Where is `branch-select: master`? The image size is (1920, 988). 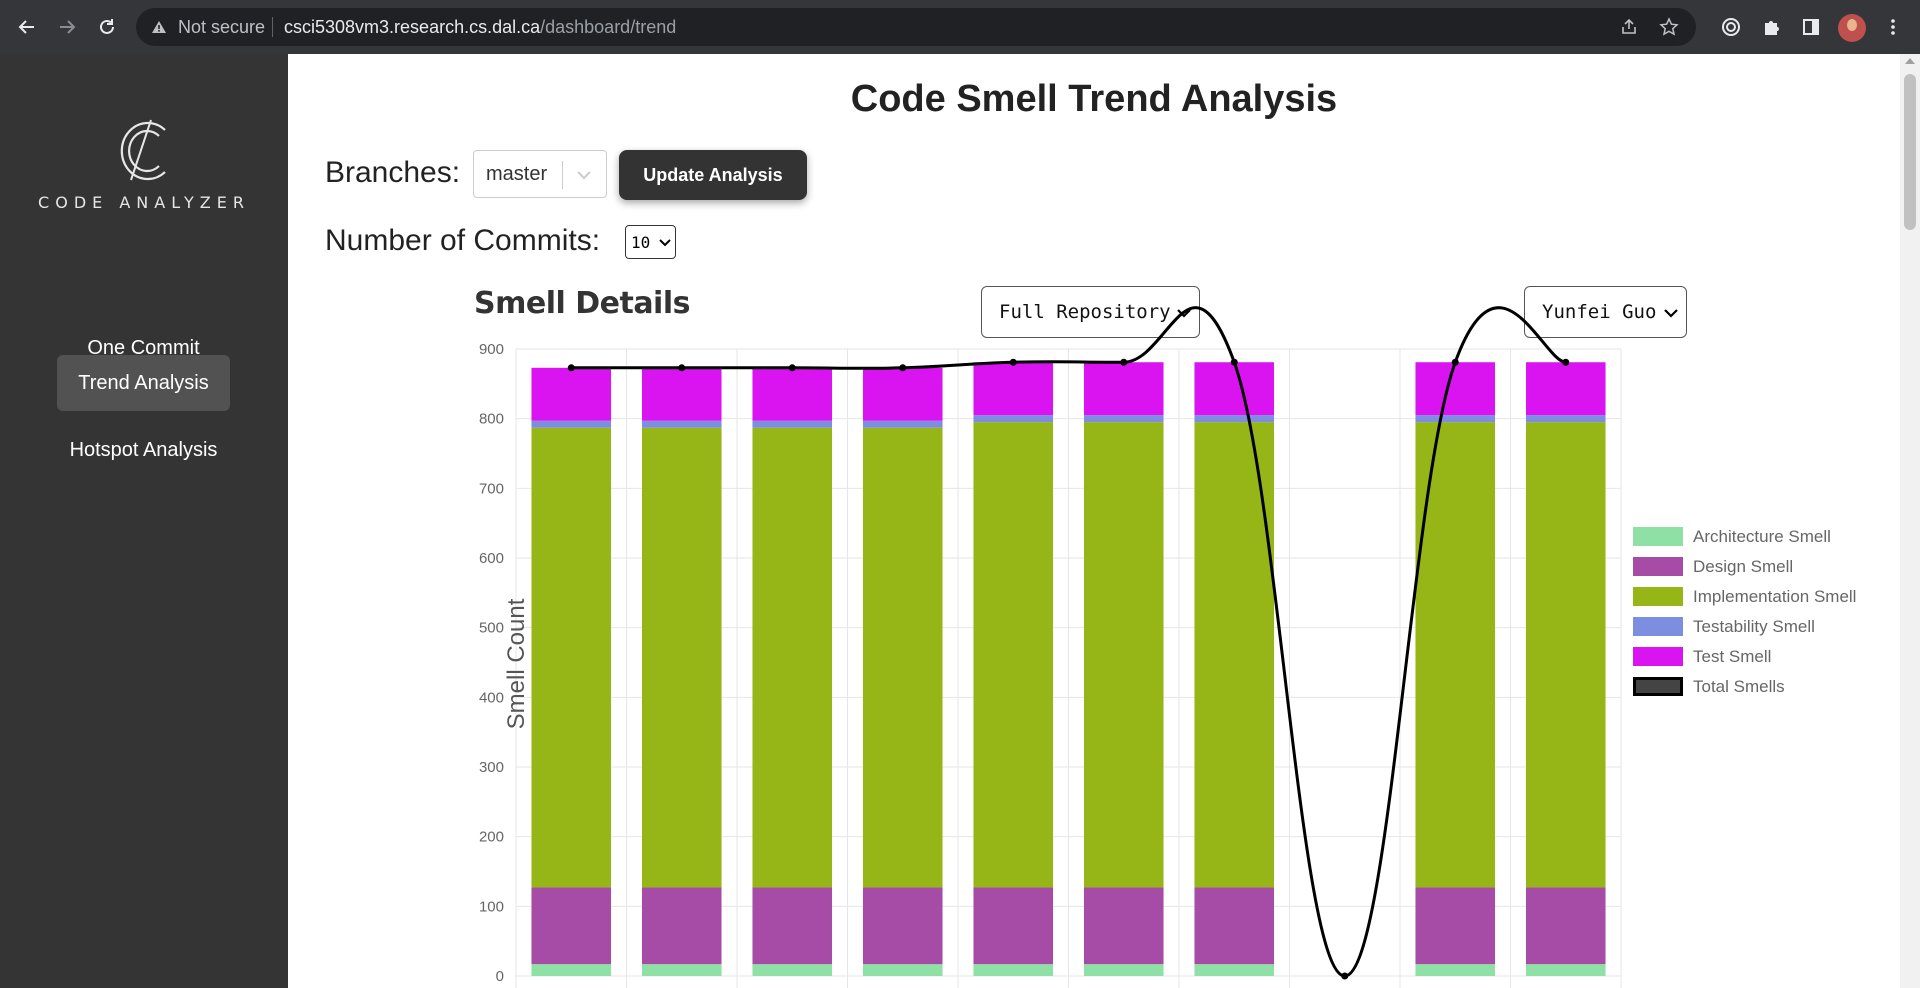 branch-select: master is located at coordinates (540, 174).